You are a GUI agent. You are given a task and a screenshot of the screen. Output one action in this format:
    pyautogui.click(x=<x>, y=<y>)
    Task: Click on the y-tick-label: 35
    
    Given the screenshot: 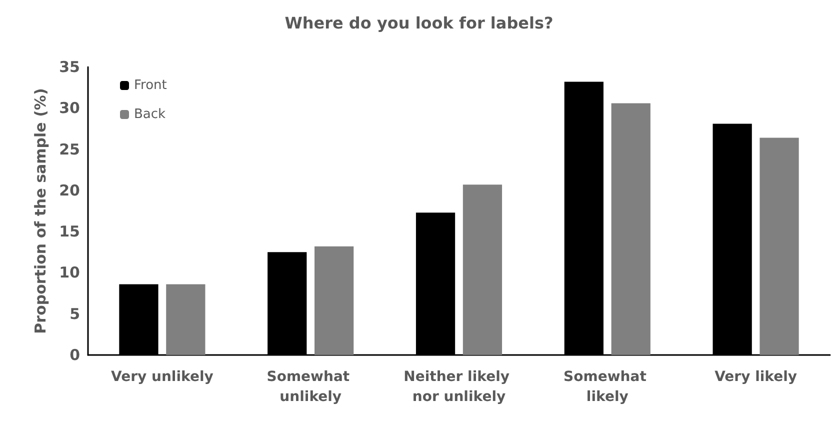 What is the action you would take?
    pyautogui.click(x=69, y=67)
    